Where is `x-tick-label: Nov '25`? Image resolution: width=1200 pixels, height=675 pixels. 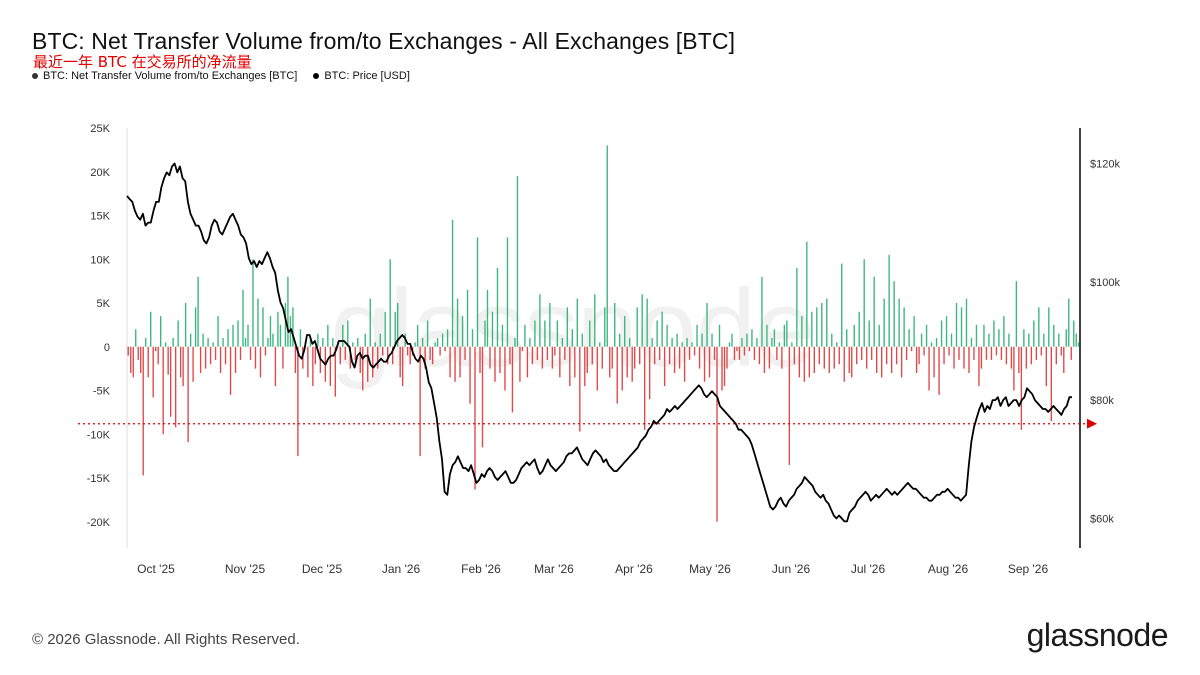 x-tick-label: Nov '25 is located at coordinates (245, 569).